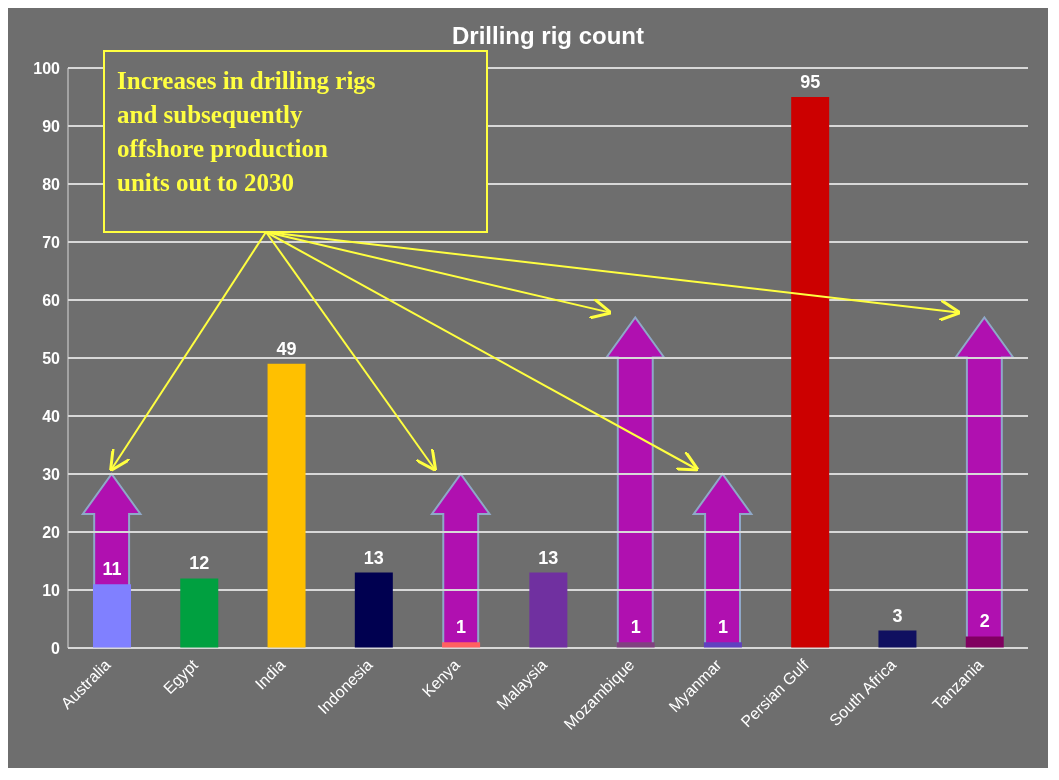 Image resolution: width=1059 pixels, height=780 pixels. Describe the element at coordinates (51, 126) in the screenshot. I see `y-tick-label: 90` at that location.